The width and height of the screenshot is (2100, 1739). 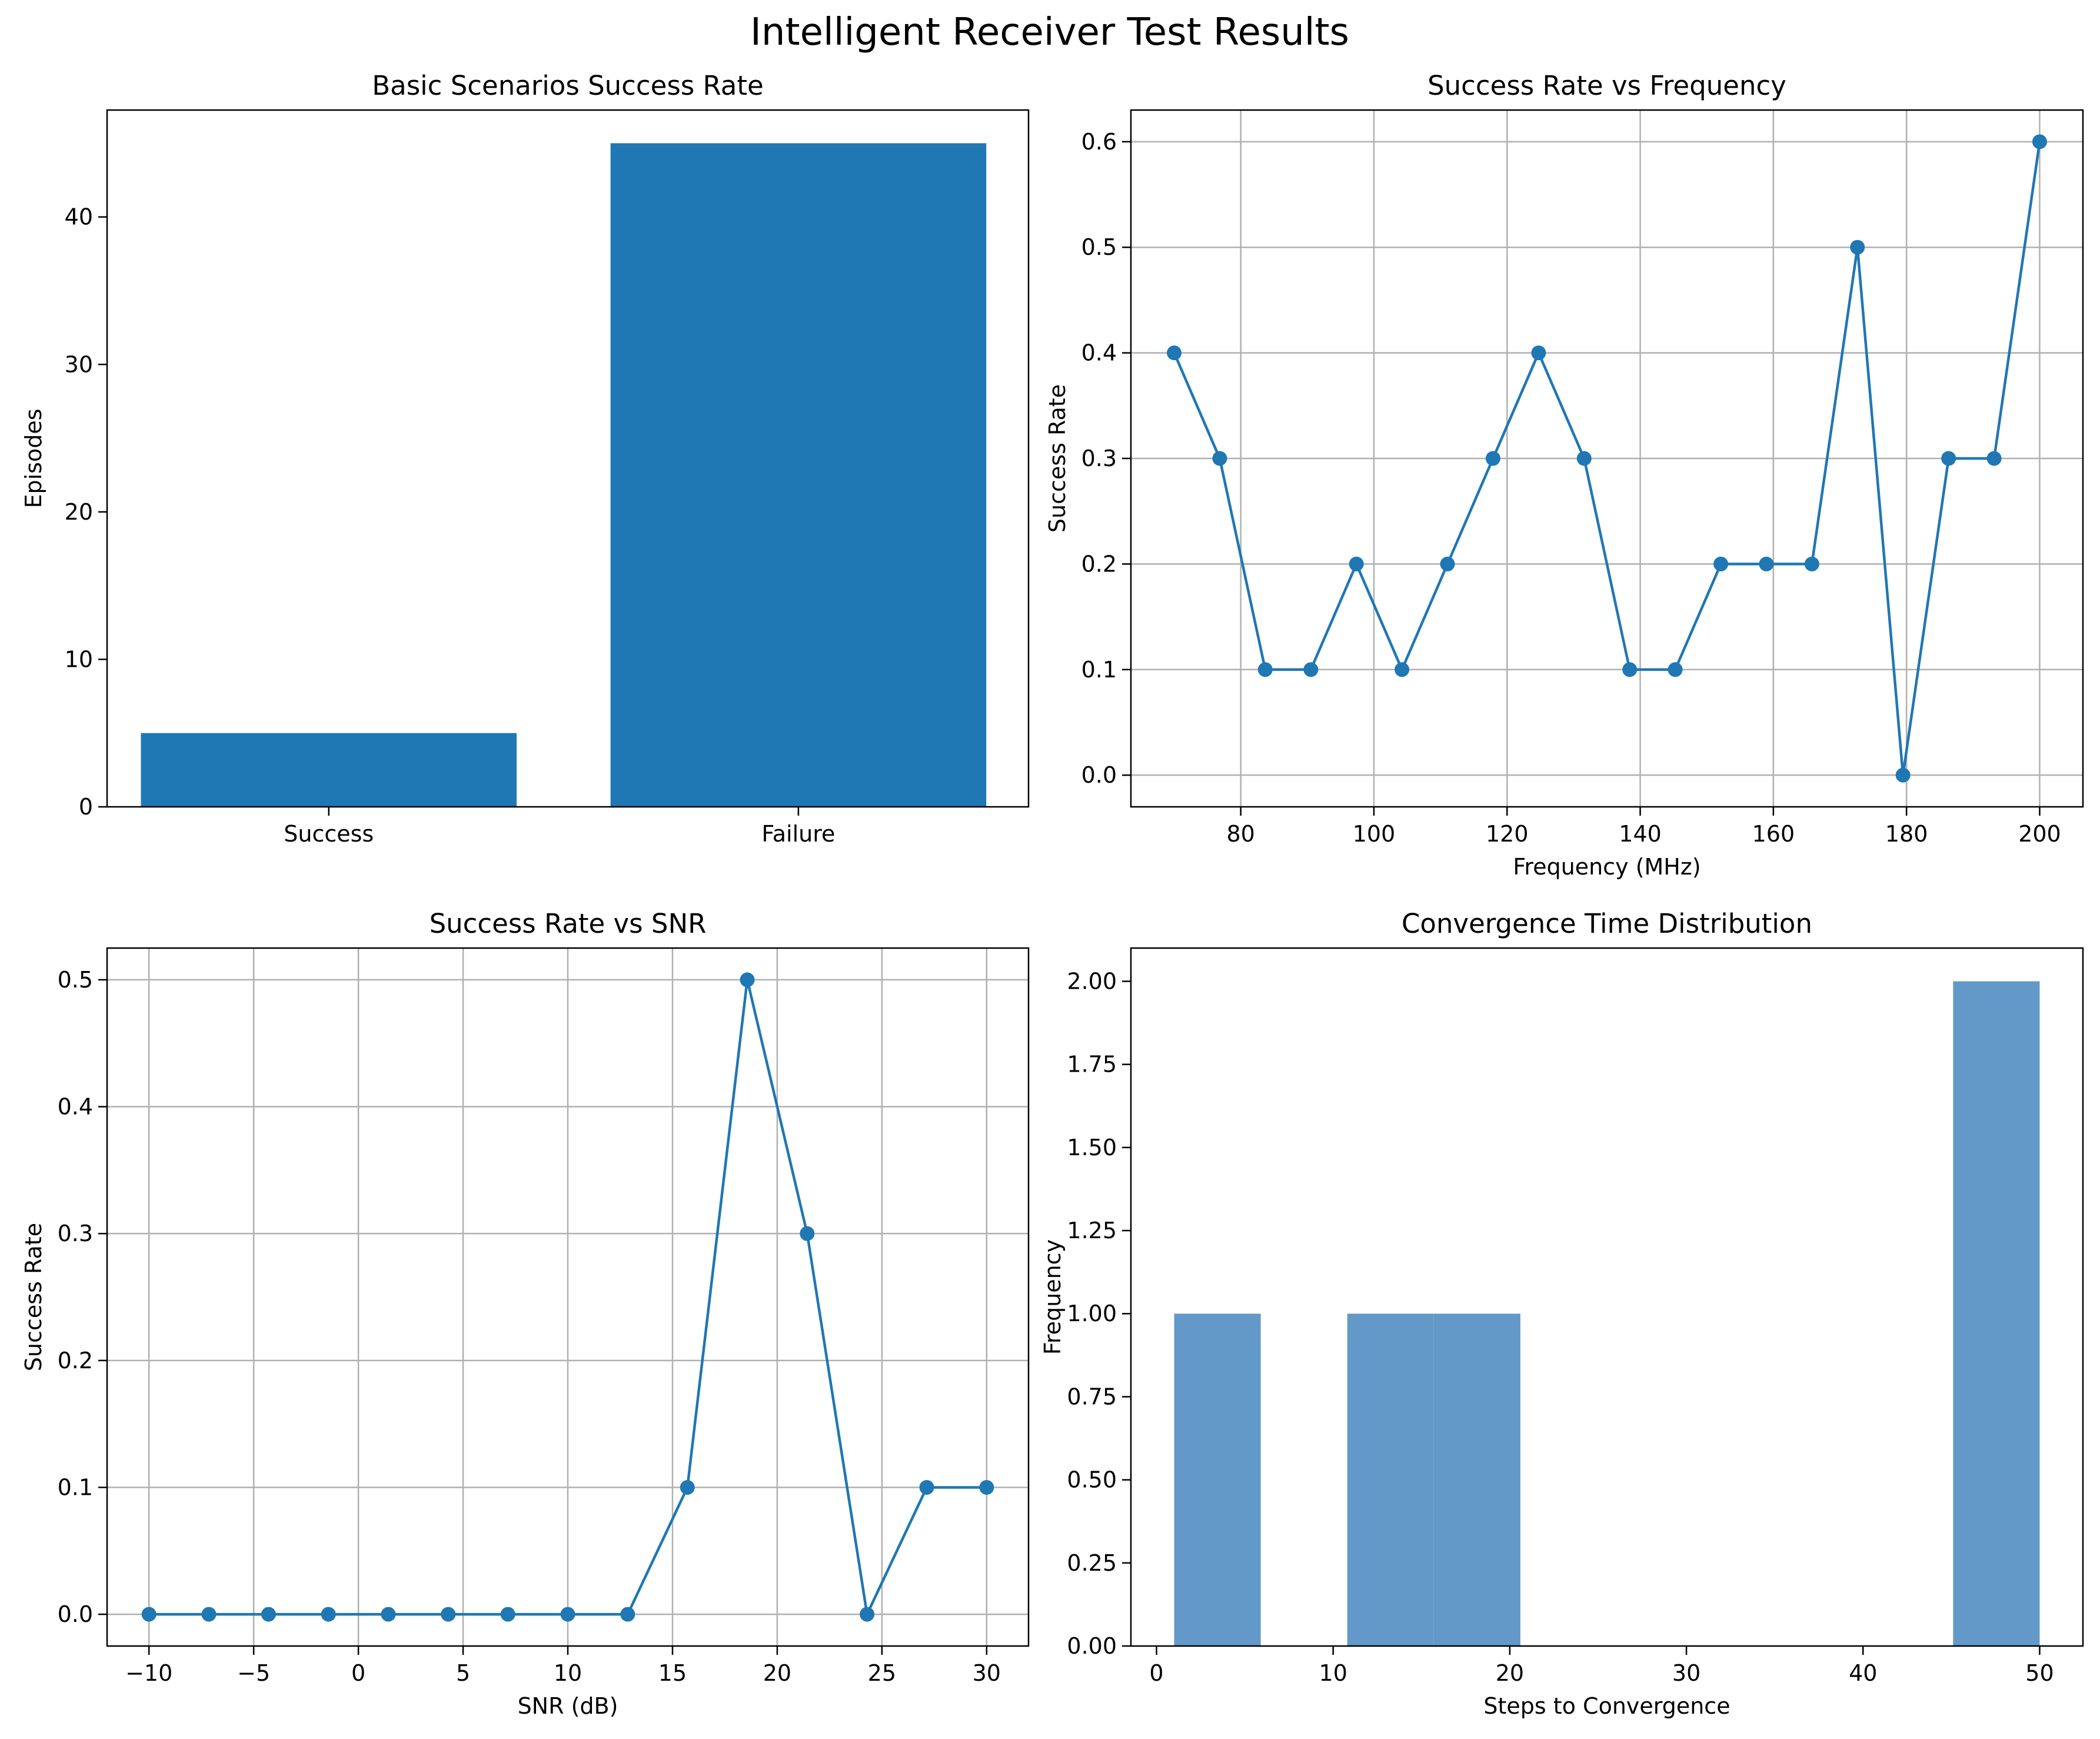 I want to click on y-tick-label: 0.6, so click(x=1099, y=142).